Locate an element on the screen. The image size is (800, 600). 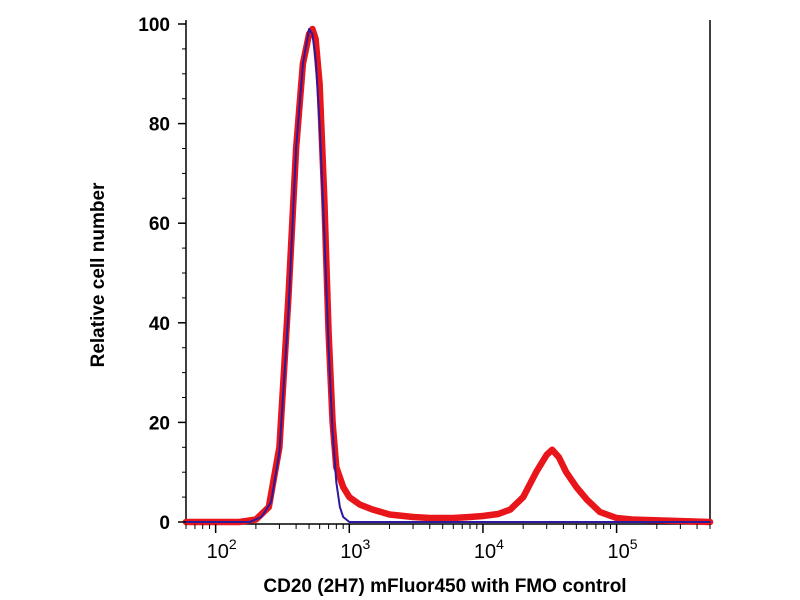
y-tick-label: 60 is located at coordinates (159, 224).